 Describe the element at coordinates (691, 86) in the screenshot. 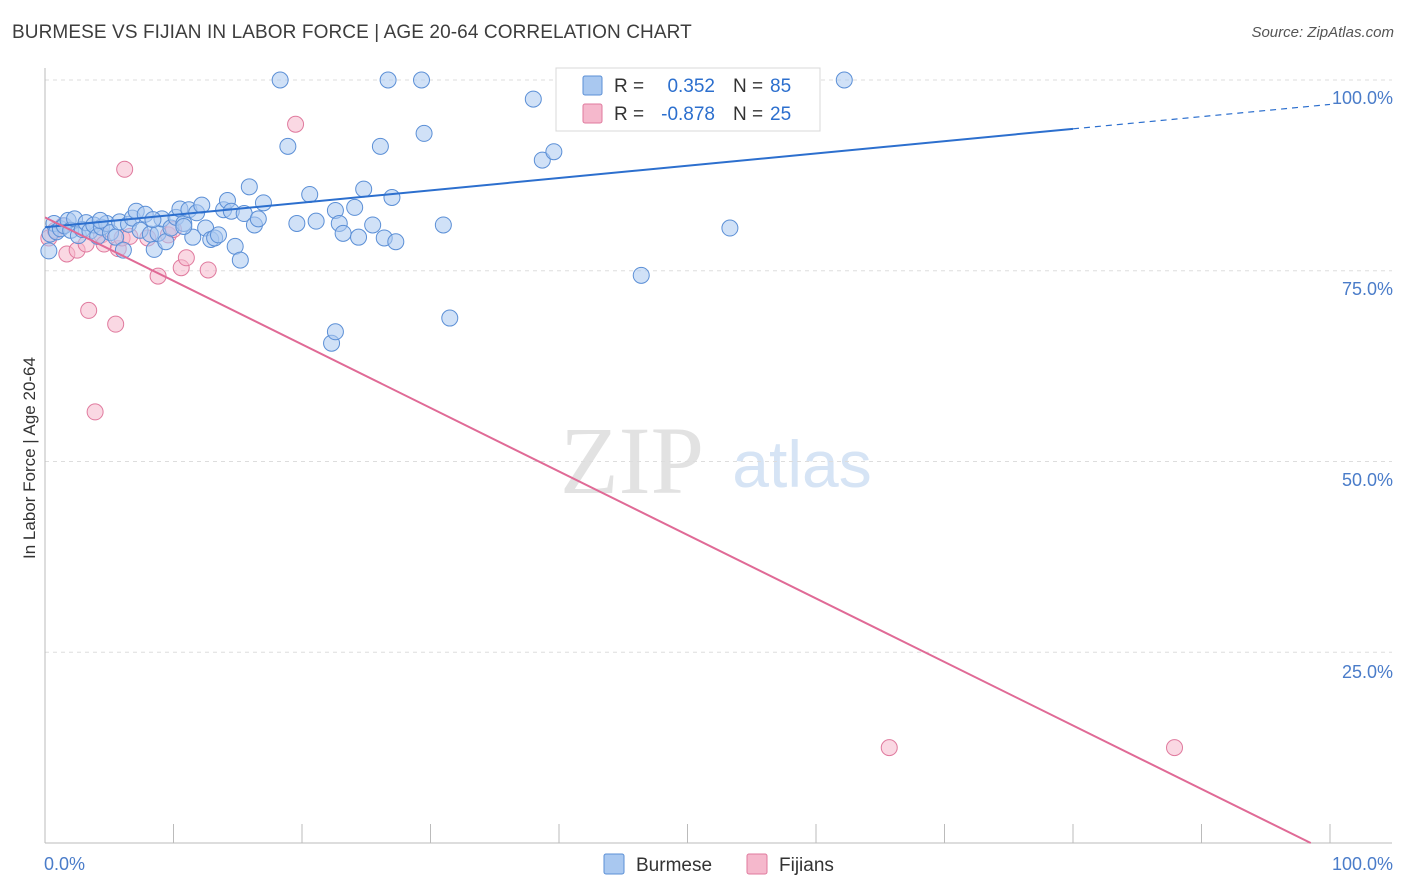

I see `legend-r-value-burmese: 0.352` at that location.